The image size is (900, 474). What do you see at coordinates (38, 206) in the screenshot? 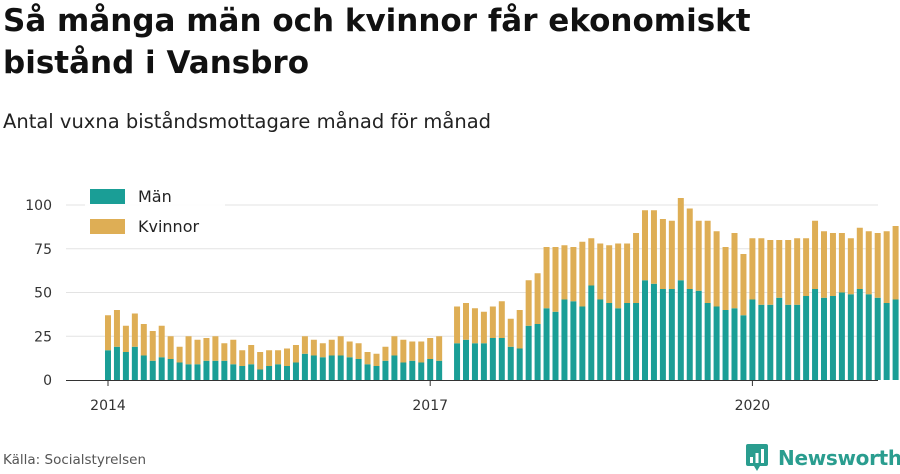
I see `y-tick-label: 100` at bounding box center [38, 206].